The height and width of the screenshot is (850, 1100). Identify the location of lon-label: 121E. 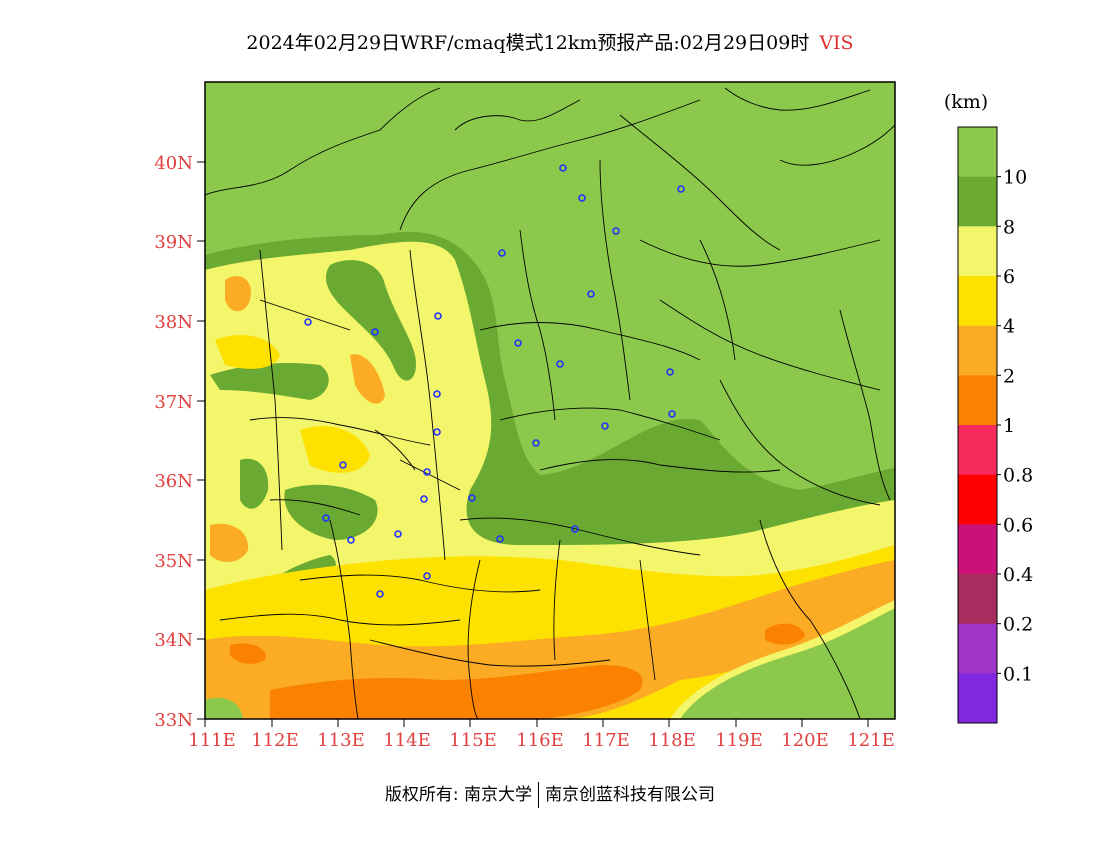
(871, 740).